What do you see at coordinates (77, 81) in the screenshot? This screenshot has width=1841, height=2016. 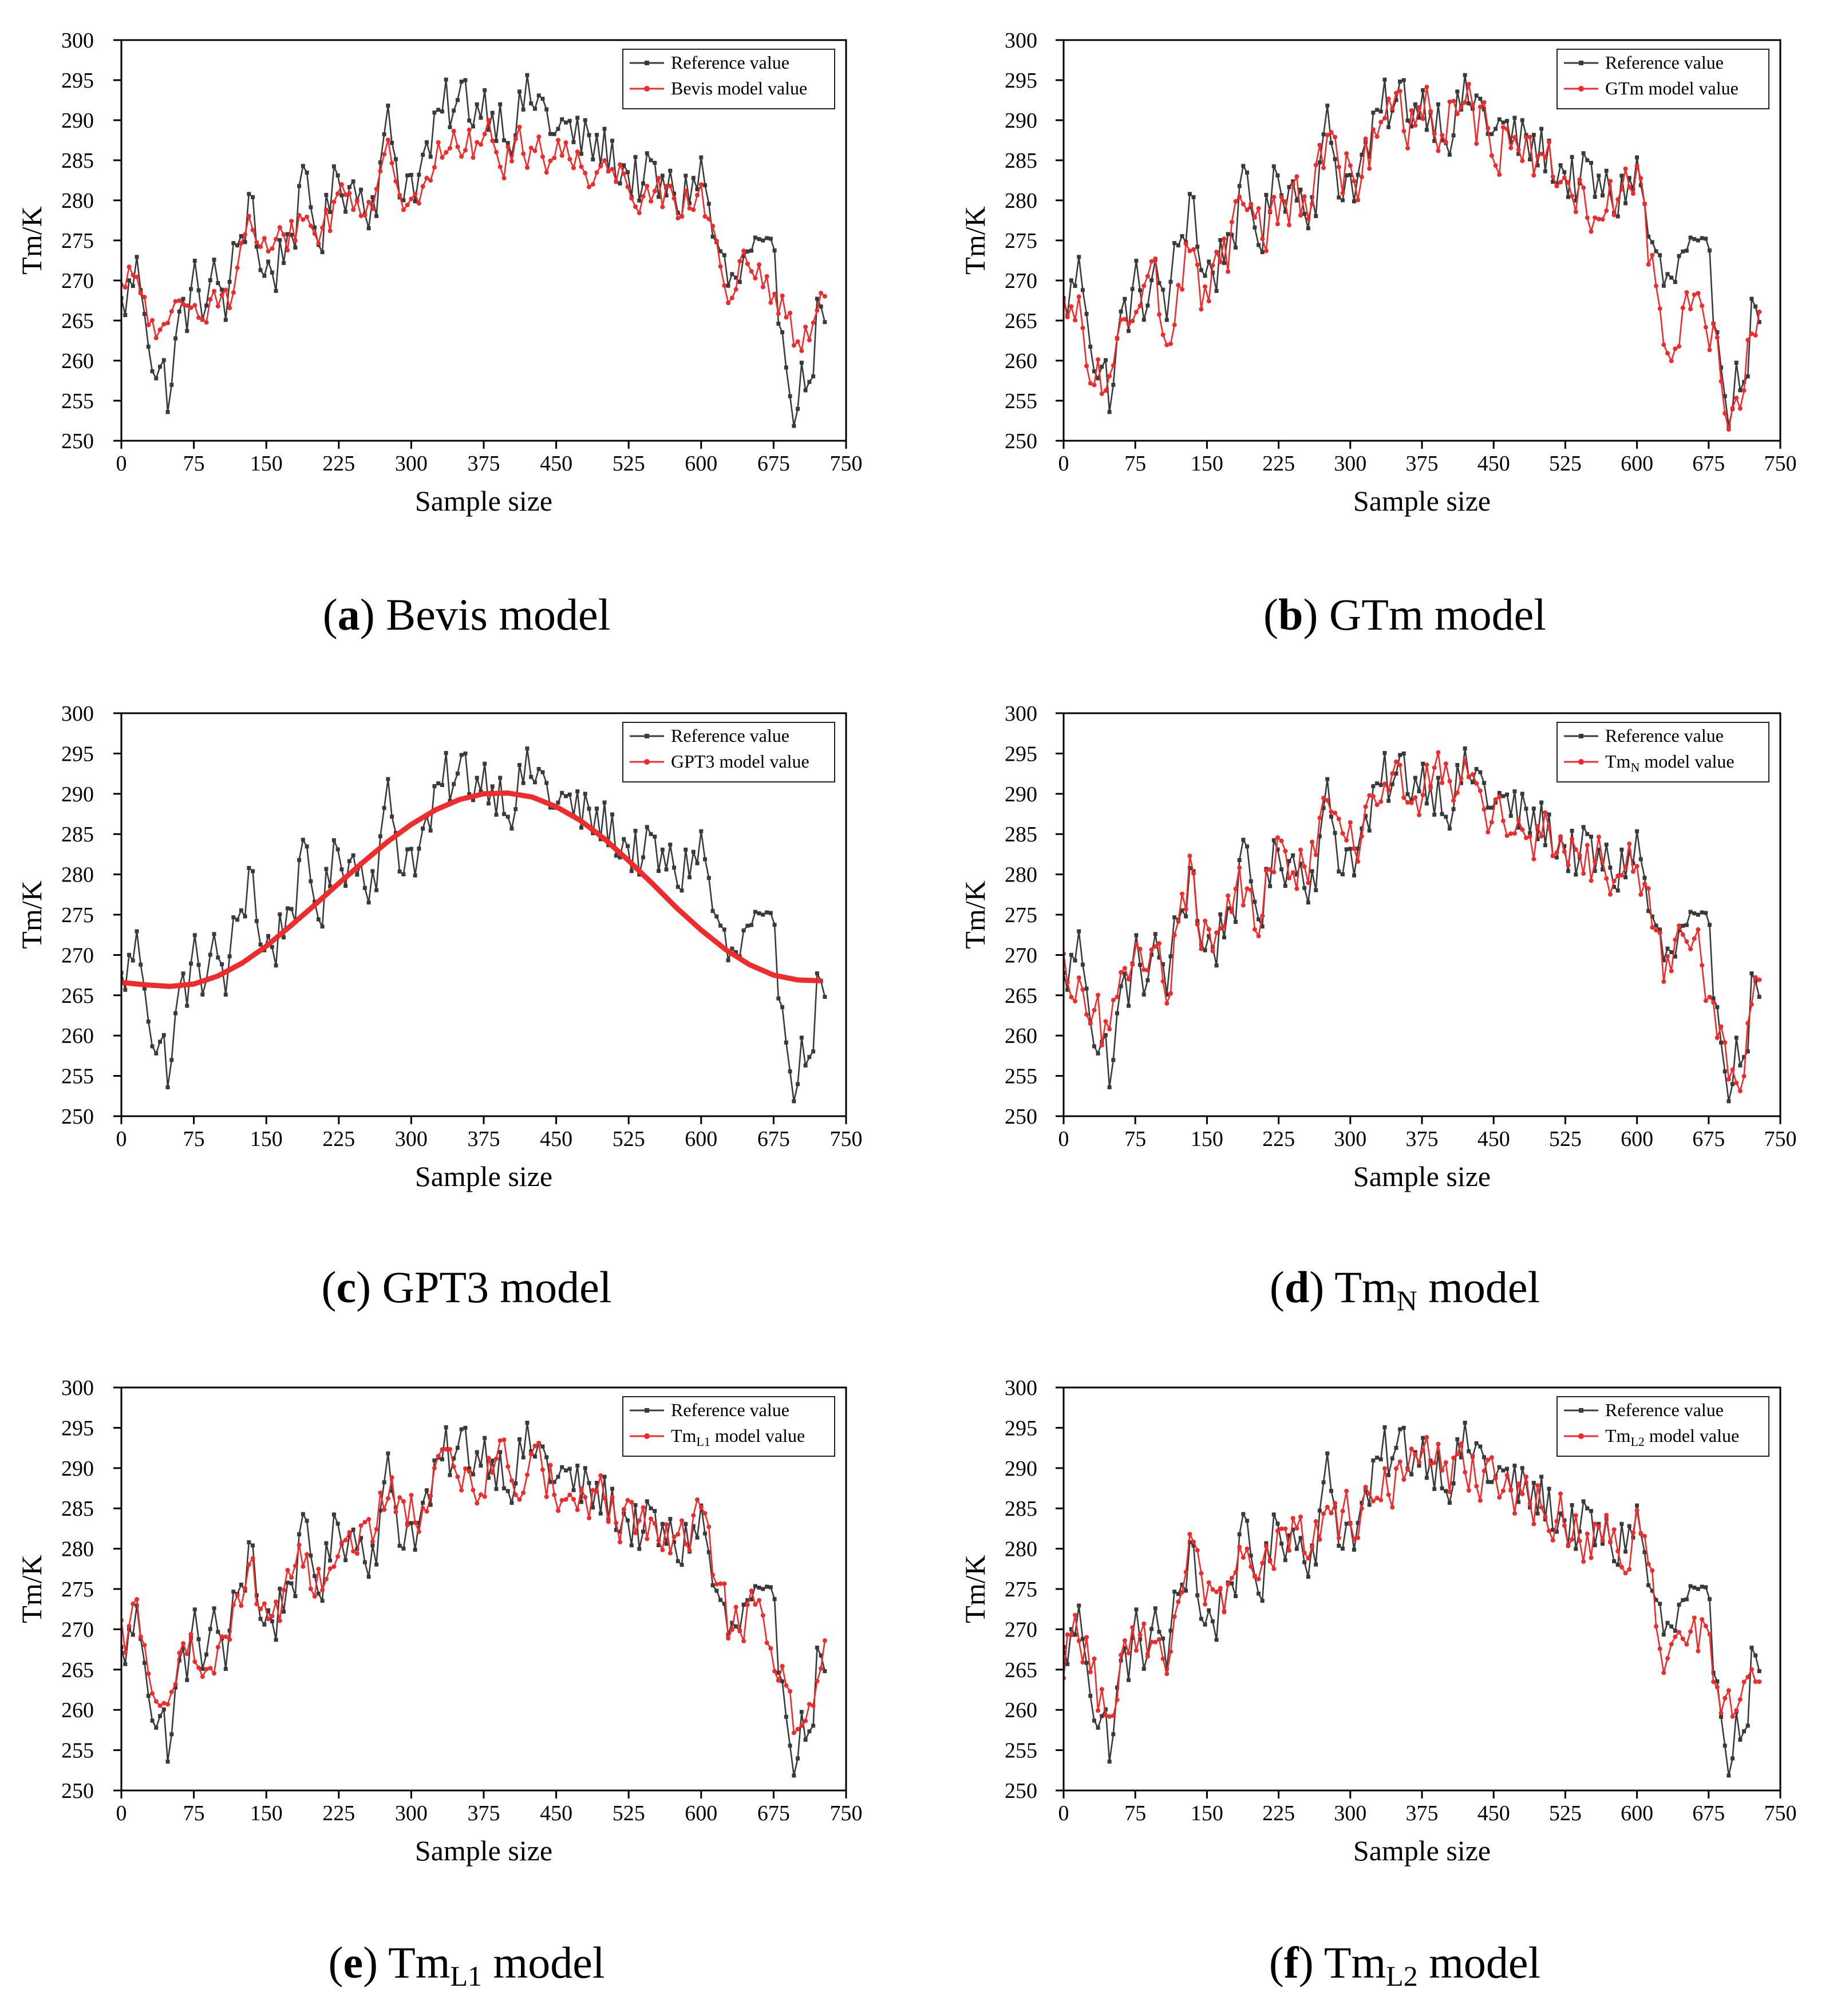 I see `y-tick-label: 295` at bounding box center [77, 81].